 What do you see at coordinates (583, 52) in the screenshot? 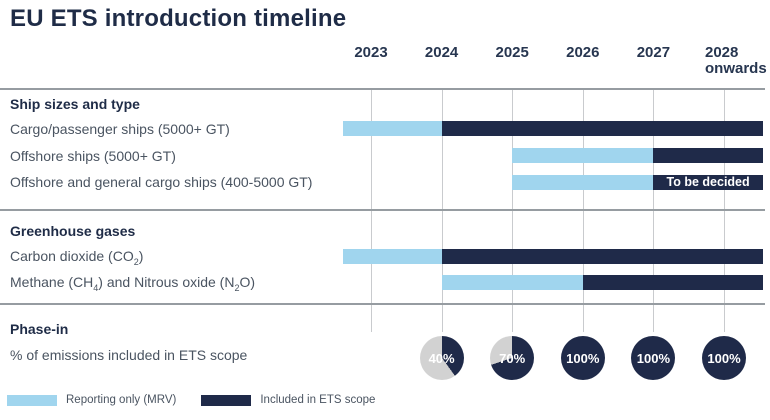
I see `year-label-2026: 2026` at bounding box center [583, 52].